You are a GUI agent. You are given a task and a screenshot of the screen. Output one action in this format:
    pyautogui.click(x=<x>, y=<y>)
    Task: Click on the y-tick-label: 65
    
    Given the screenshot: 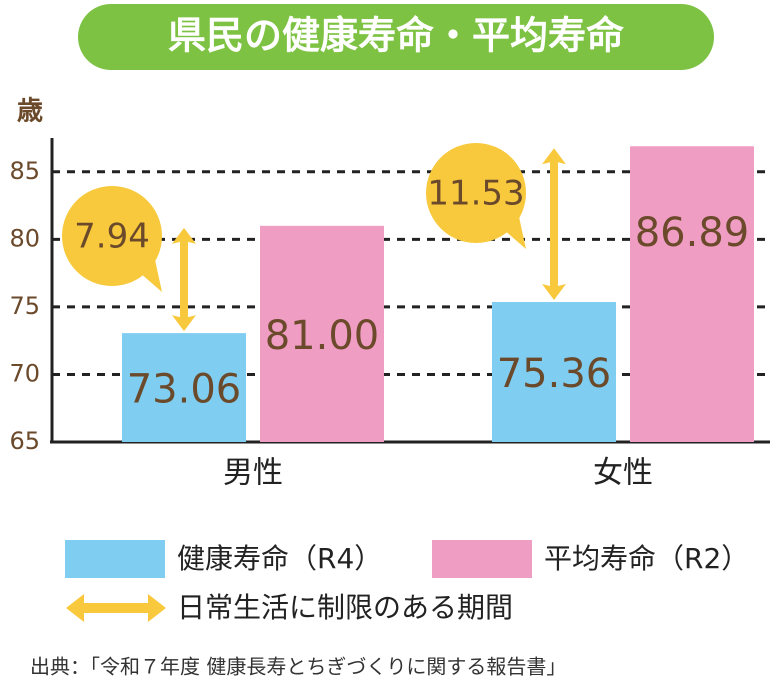 What is the action you would take?
    pyautogui.click(x=24, y=441)
    